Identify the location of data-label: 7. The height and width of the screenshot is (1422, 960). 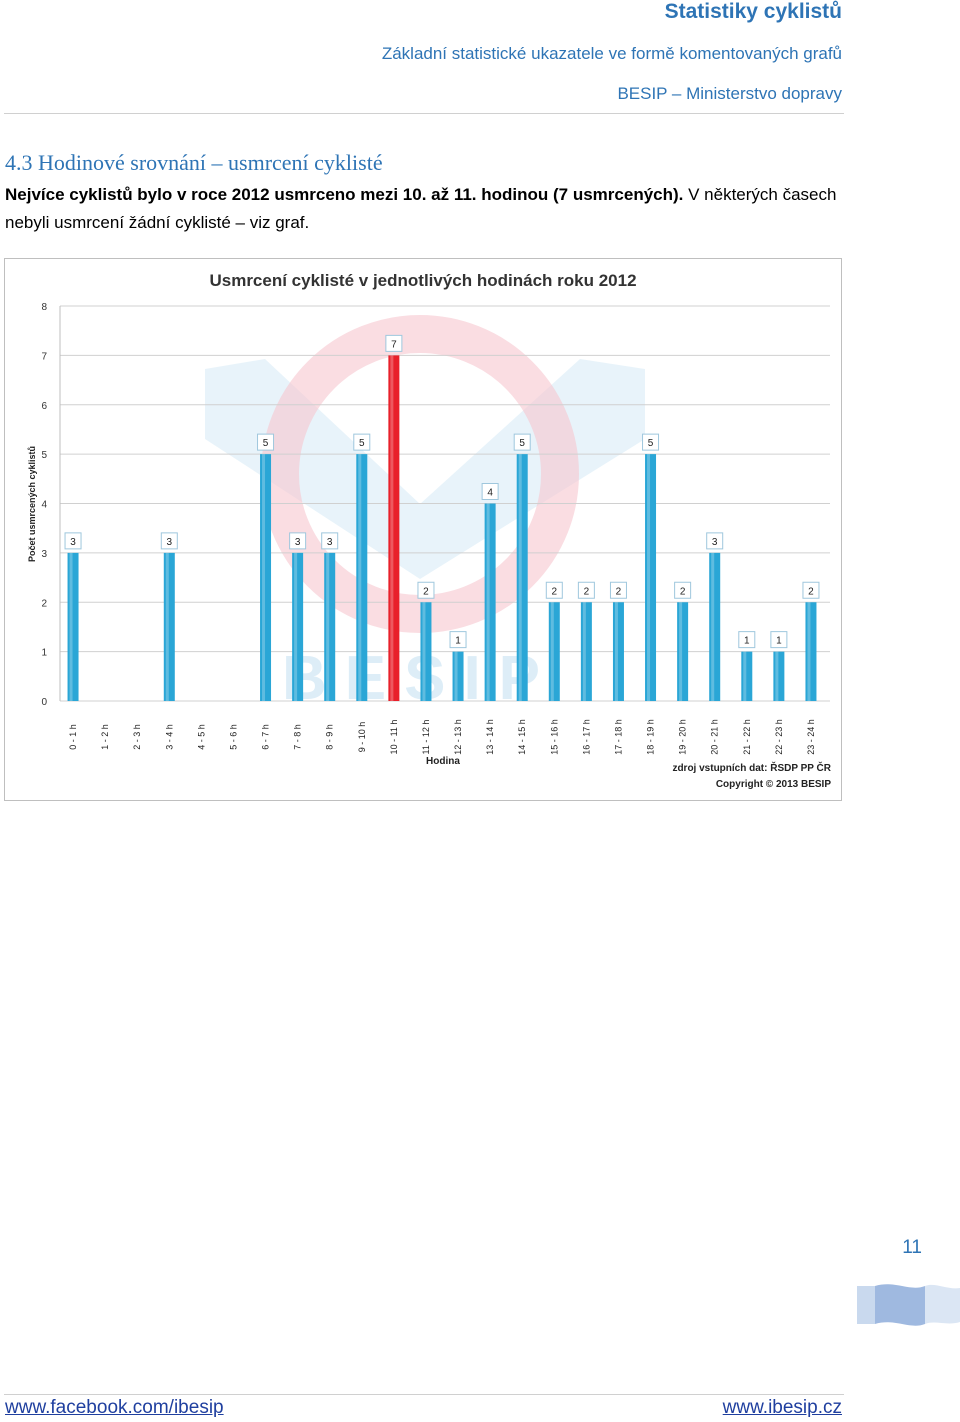
(394, 344).